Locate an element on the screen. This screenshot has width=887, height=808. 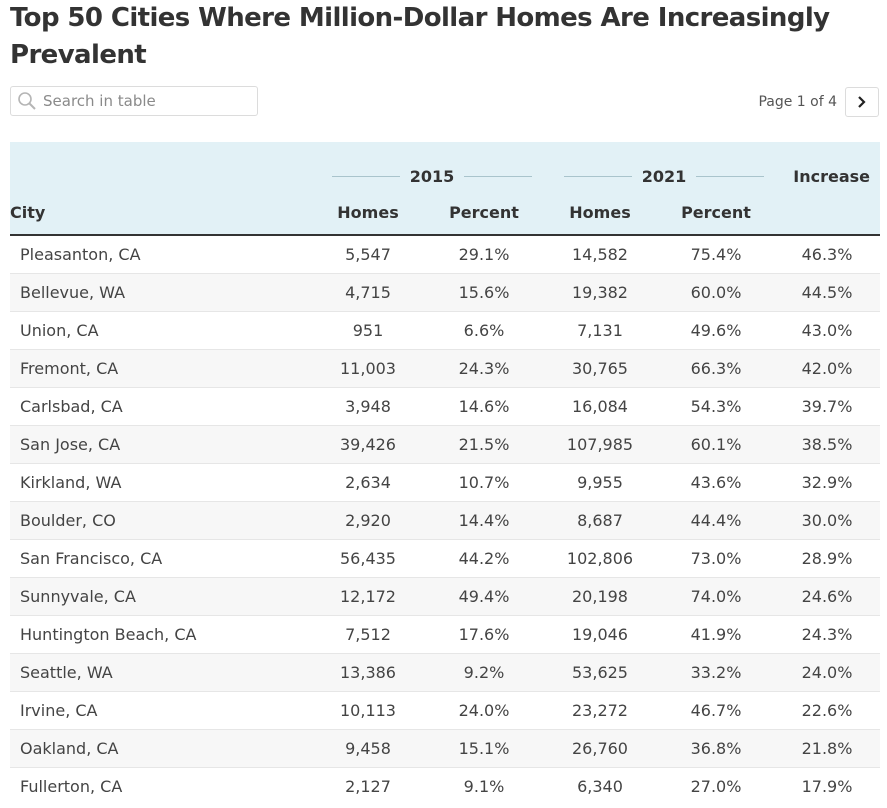
table-row: Fremont, CA 11,003 24.3% 30,765 66.3% 42.0% is located at coordinates (445, 368).